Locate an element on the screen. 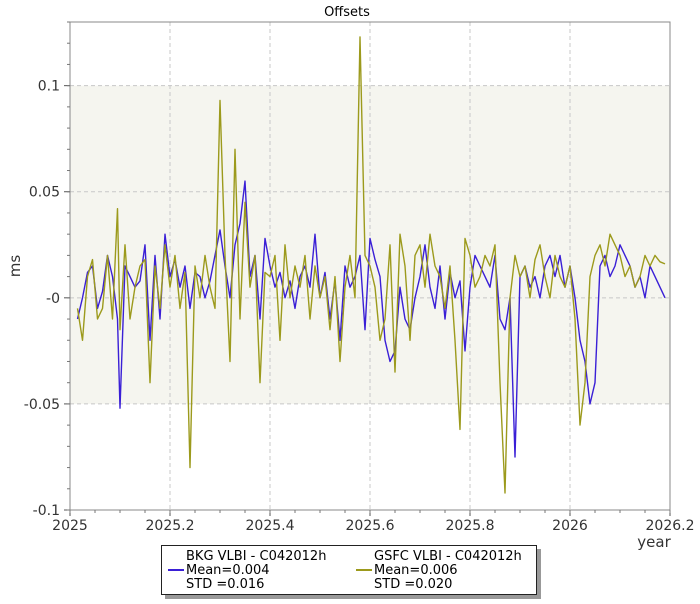 This screenshot has width=700, height=604. y-tick-label: 0.1 is located at coordinates (49, 87).